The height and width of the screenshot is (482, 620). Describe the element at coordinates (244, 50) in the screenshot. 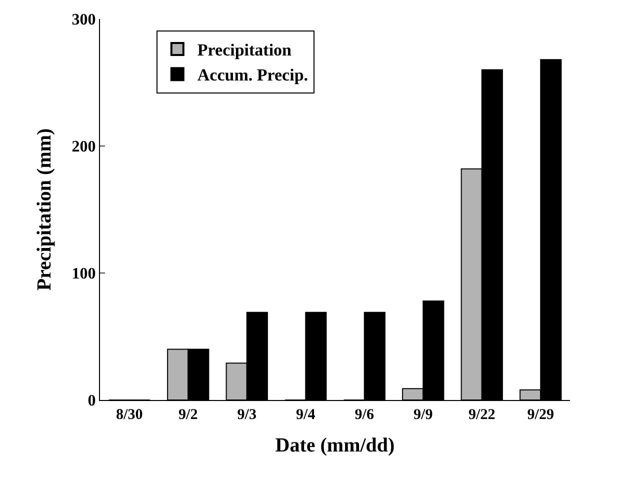

I see `legend-label: Precipitation` at that location.